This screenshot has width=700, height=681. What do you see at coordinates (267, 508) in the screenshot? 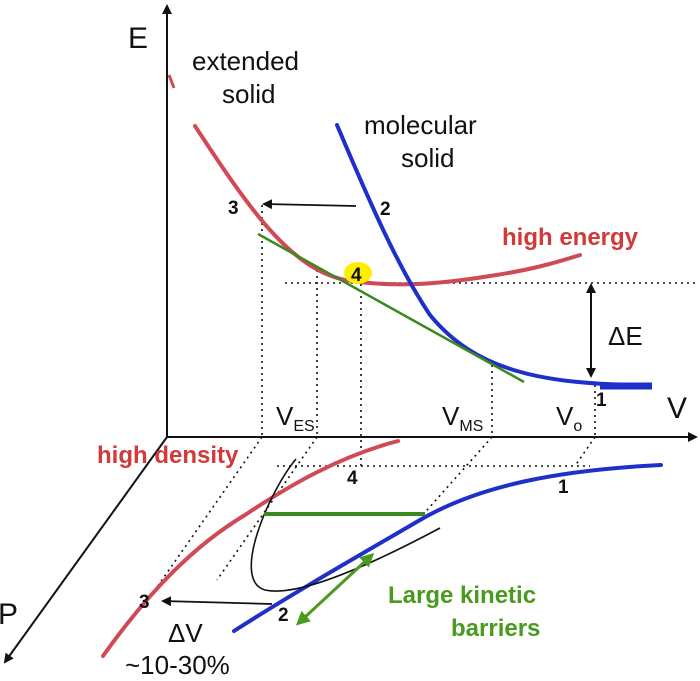
I see `slant-ves` at bounding box center [267, 508].